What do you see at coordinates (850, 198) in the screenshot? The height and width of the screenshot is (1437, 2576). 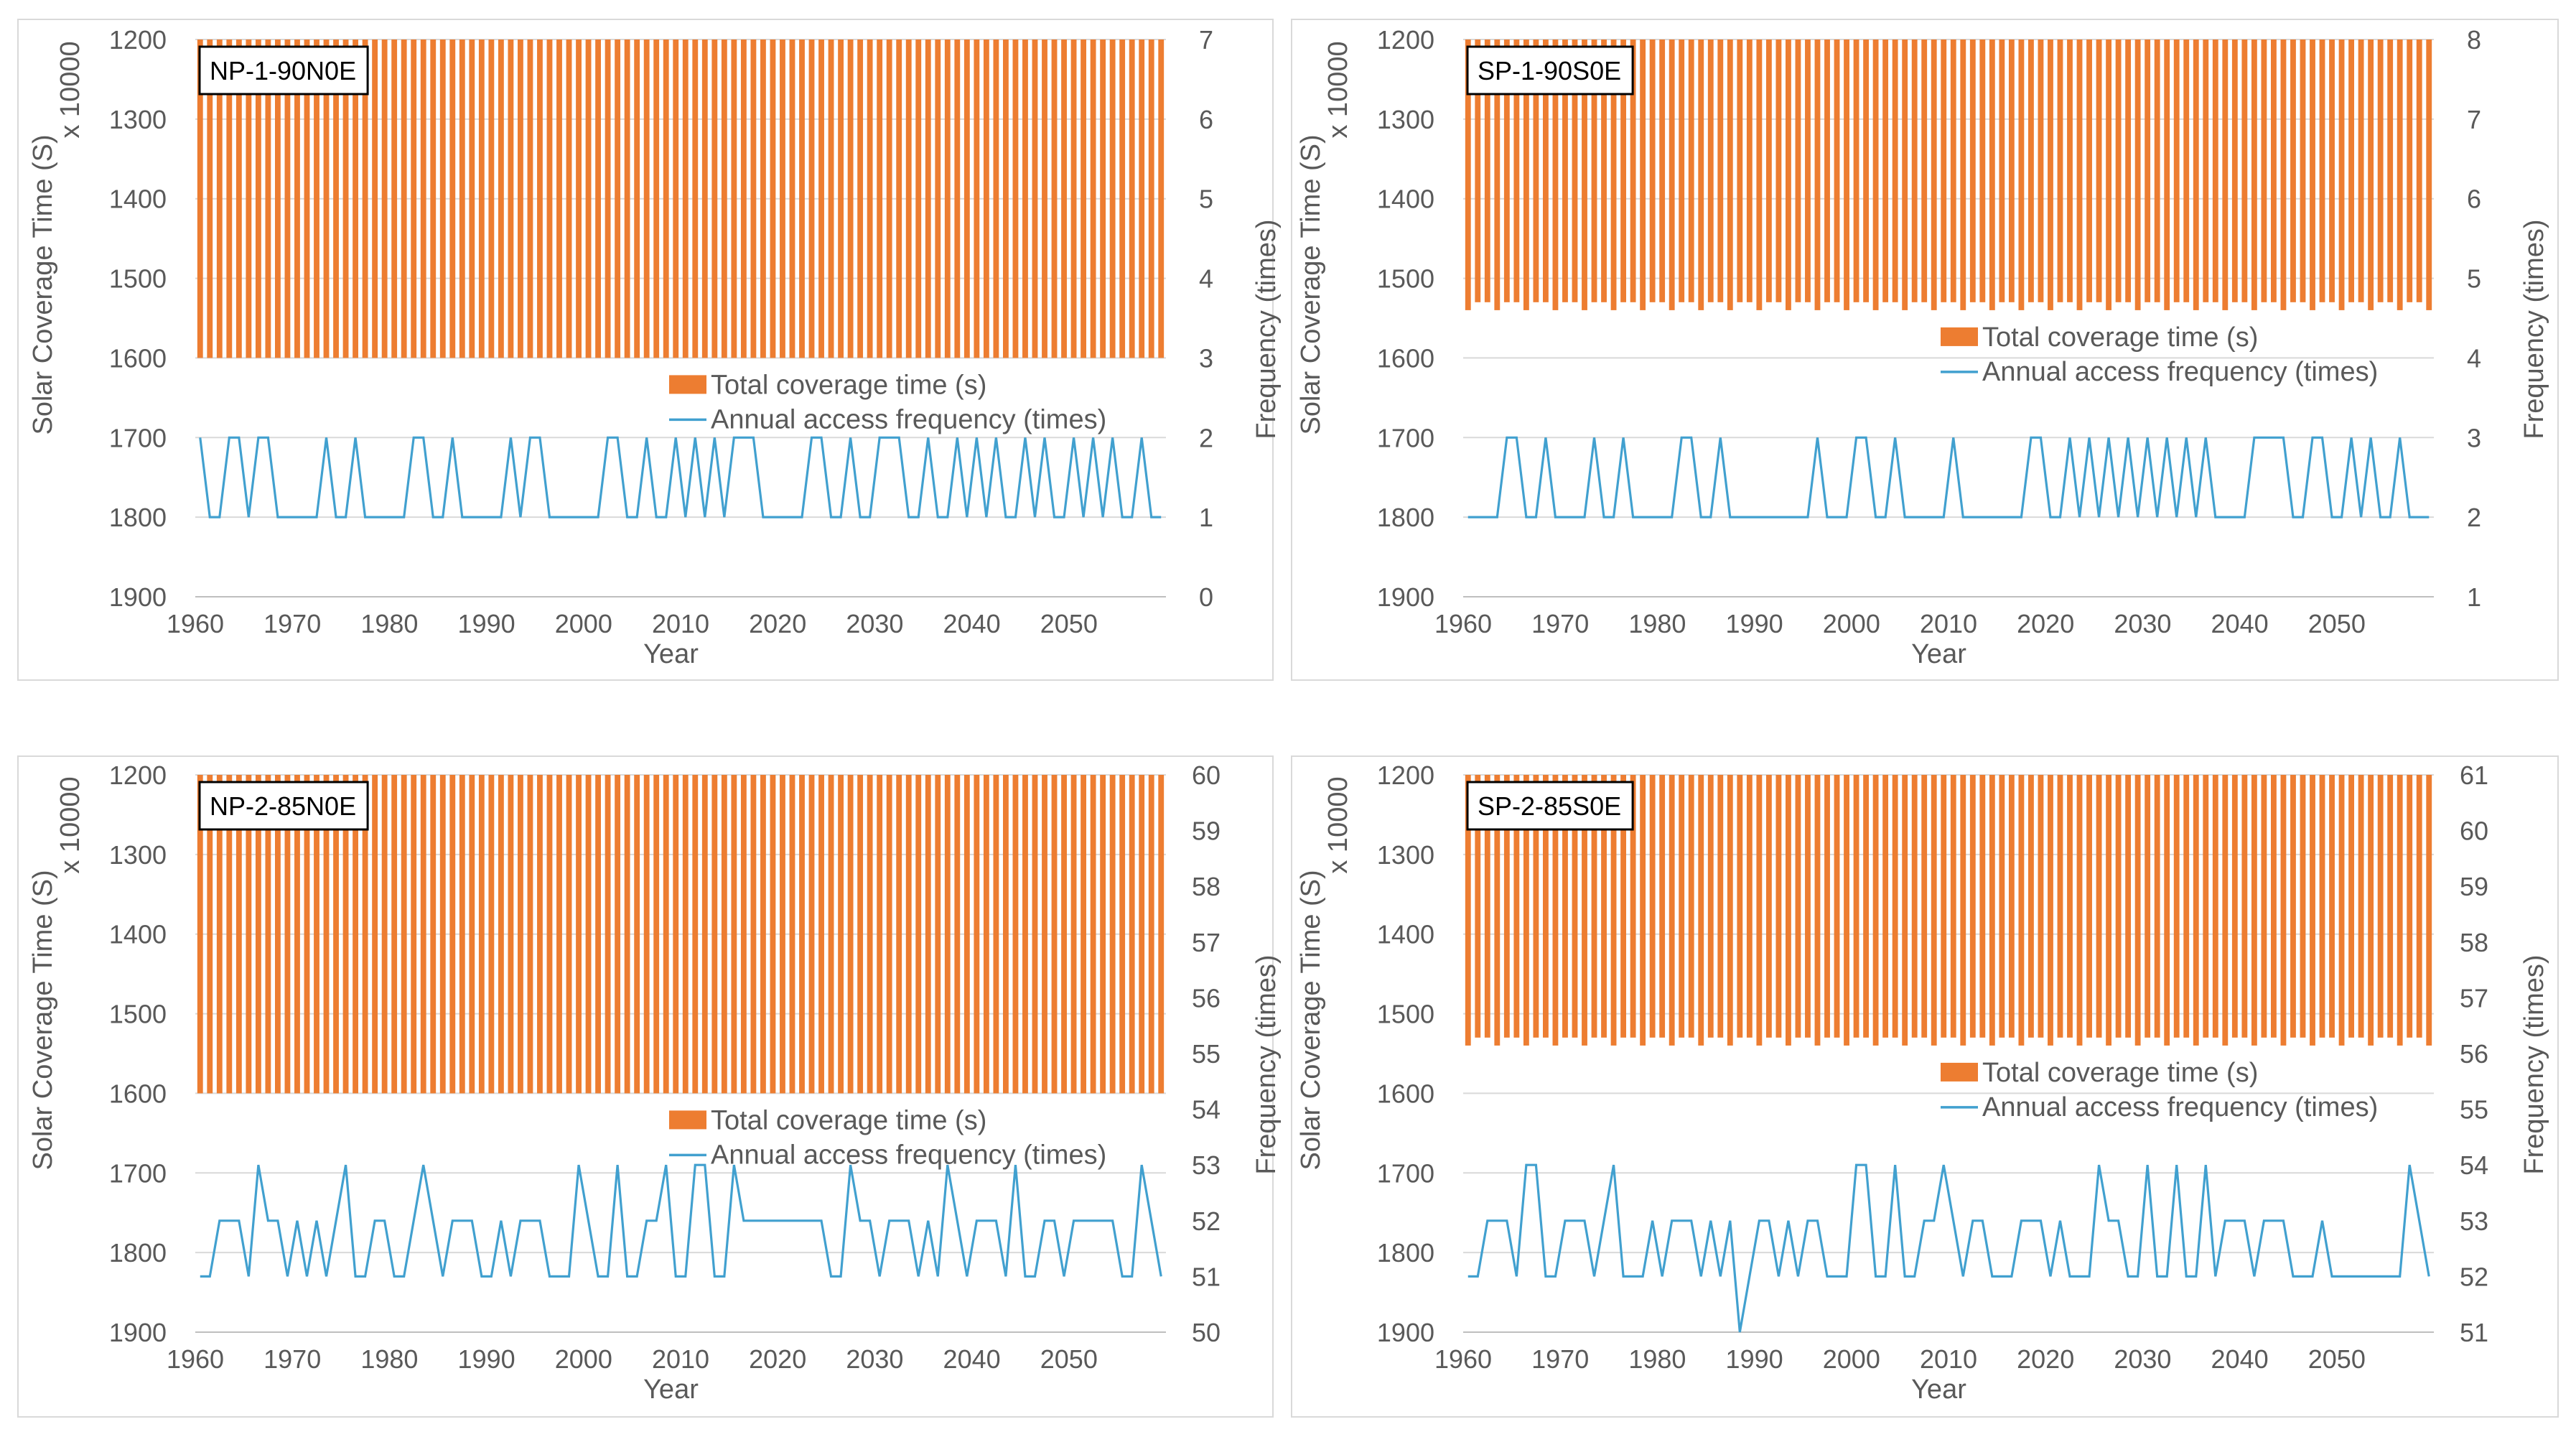 I see `bar-2027` at bounding box center [850, 198].